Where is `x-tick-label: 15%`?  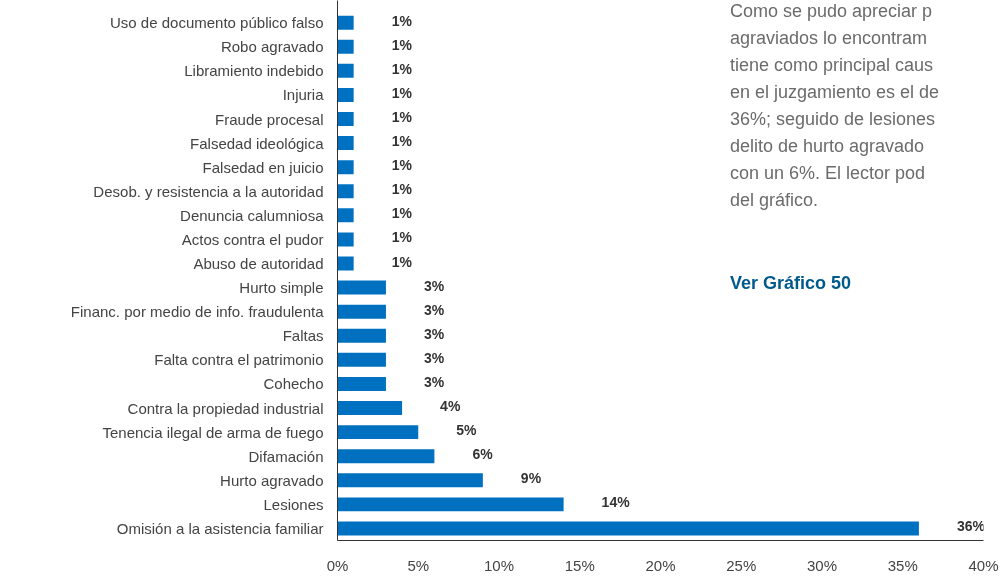
x-tick-label: 15% is located at coordinates (579, 565).